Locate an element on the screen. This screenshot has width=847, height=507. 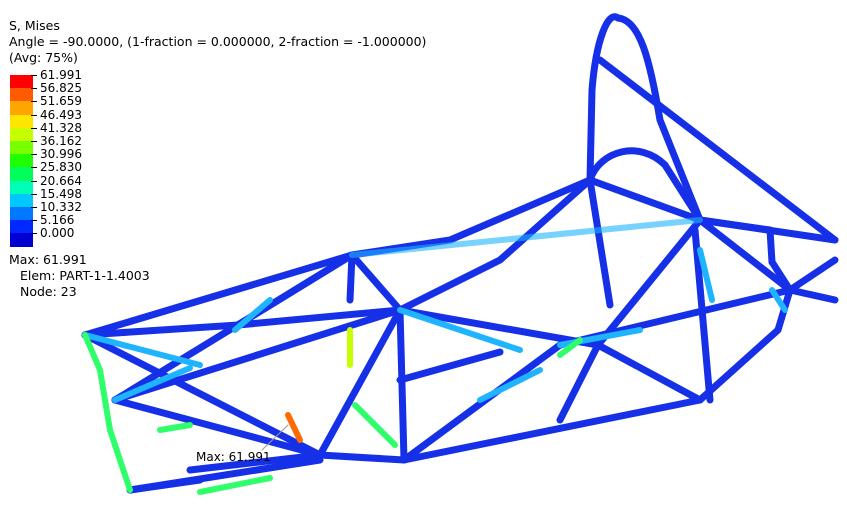
legend-value-label: 46.493 is located at coordinates (61, 114).